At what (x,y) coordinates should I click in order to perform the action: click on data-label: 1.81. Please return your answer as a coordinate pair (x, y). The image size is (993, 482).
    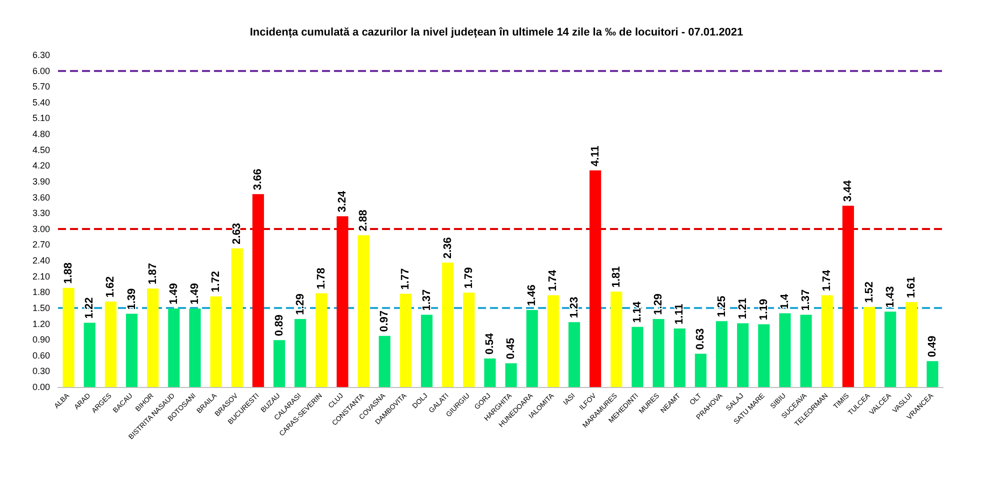
    Looking at the image, I should click on (616, 277).